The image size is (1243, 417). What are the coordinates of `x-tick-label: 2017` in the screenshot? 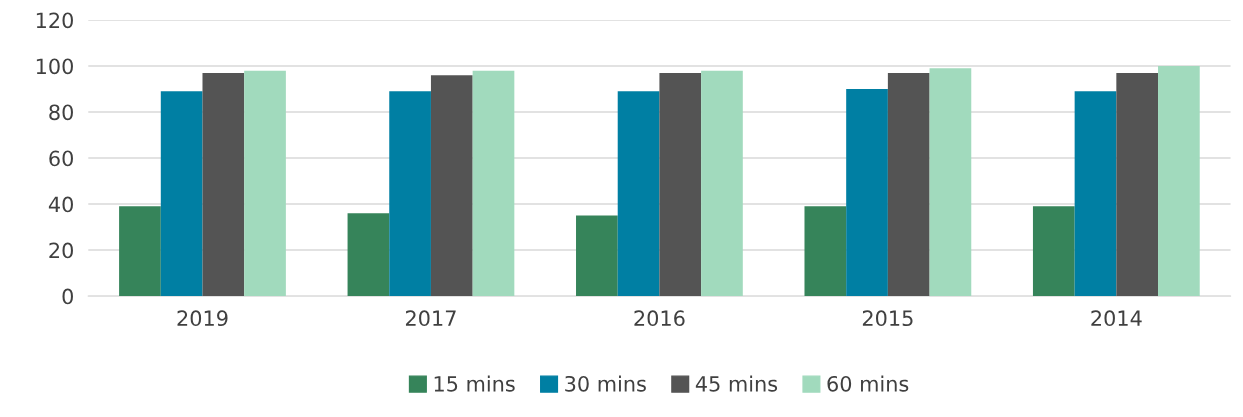 It's located at (430, 318).